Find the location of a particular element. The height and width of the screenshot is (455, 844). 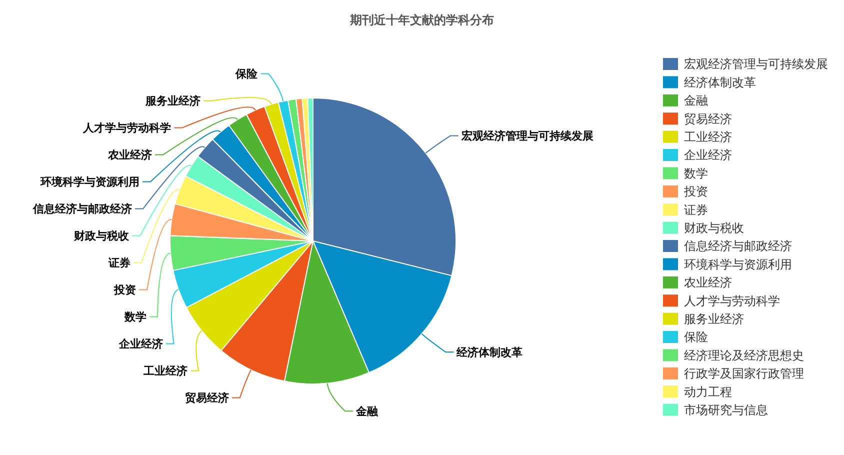

legend-label: 投资 is located at coordinates (695, 191).